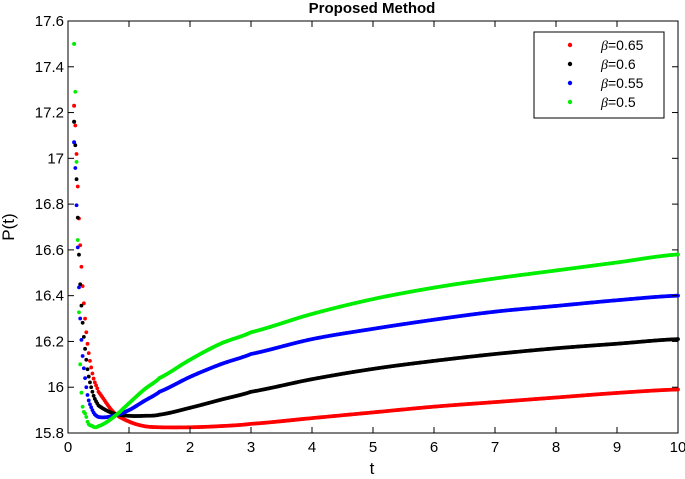 The height and width of the screenshot is (479, 685). I want to click on legend-label: β=0.5, so click(618, 102).